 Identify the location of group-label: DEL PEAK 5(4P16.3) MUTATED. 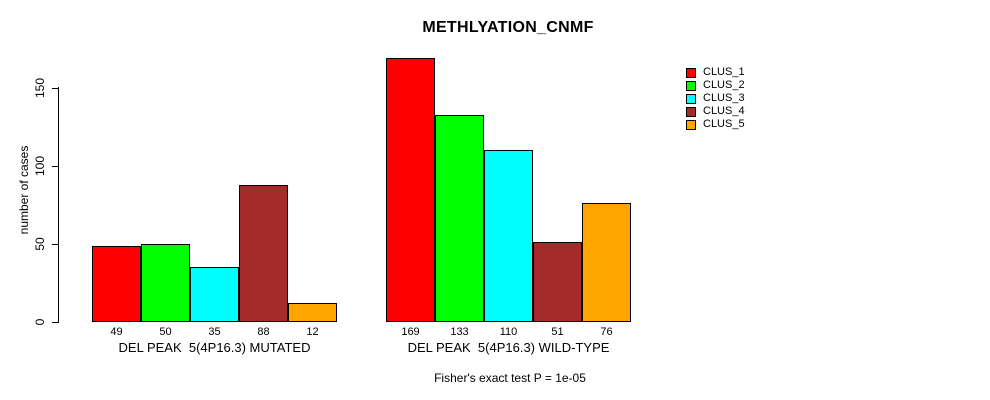
(214, 347).